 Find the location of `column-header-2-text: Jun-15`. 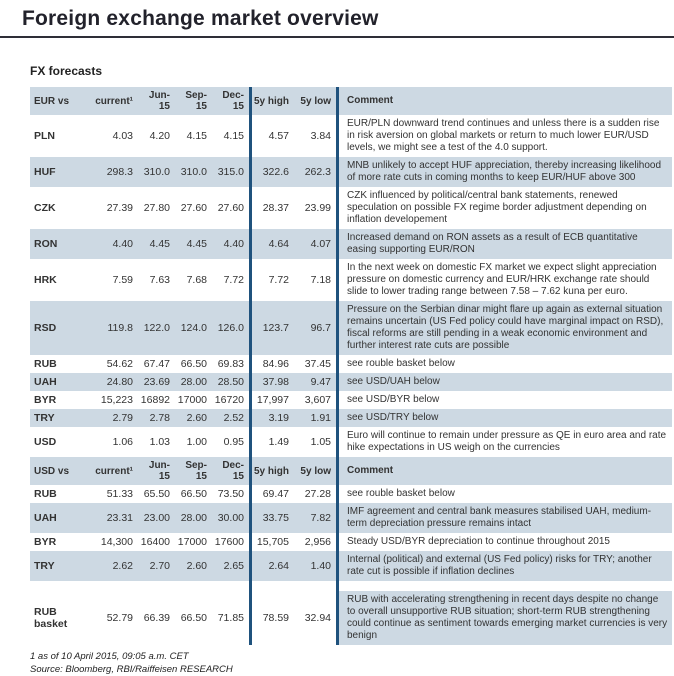

column-header-2-text: Jun-15 is located at coordinates (159, 471).